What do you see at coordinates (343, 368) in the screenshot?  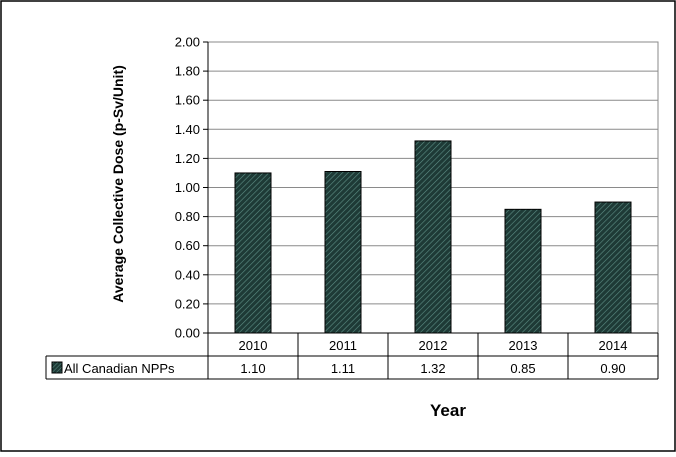 I see `data-table-value: 1.11` at bounding box center [343, 368].